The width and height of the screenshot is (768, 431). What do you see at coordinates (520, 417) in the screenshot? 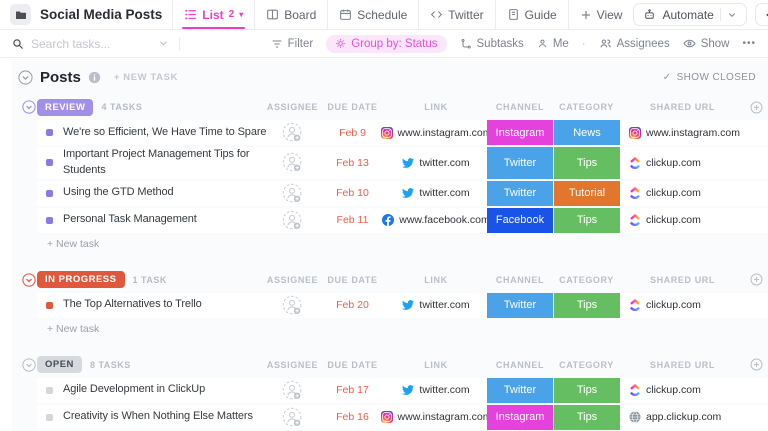
I see `channel-chip: Instagram` at bounding box center [520, 417].